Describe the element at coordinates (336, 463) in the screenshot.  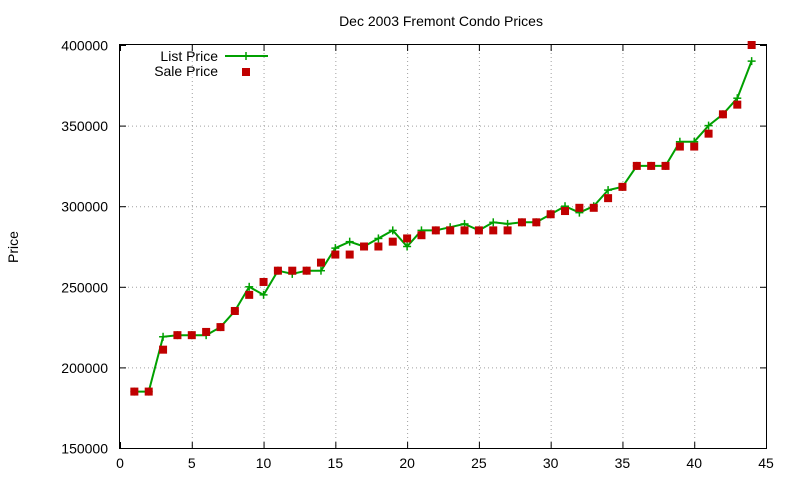
I see `x-tick-label: 15` at that location.